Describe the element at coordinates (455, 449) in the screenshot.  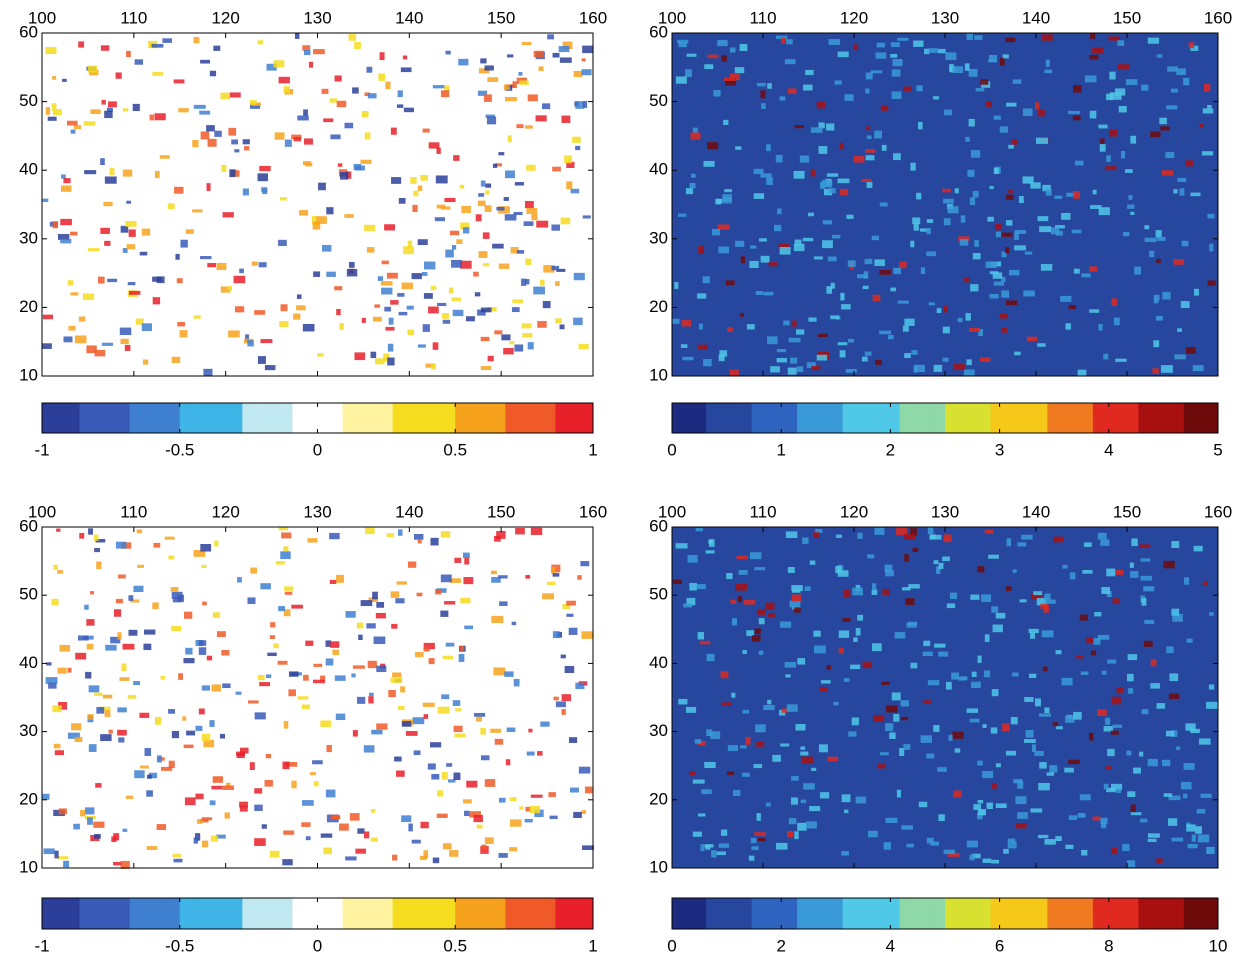
I see `colorbar-tick-label: 0.5` at that location.